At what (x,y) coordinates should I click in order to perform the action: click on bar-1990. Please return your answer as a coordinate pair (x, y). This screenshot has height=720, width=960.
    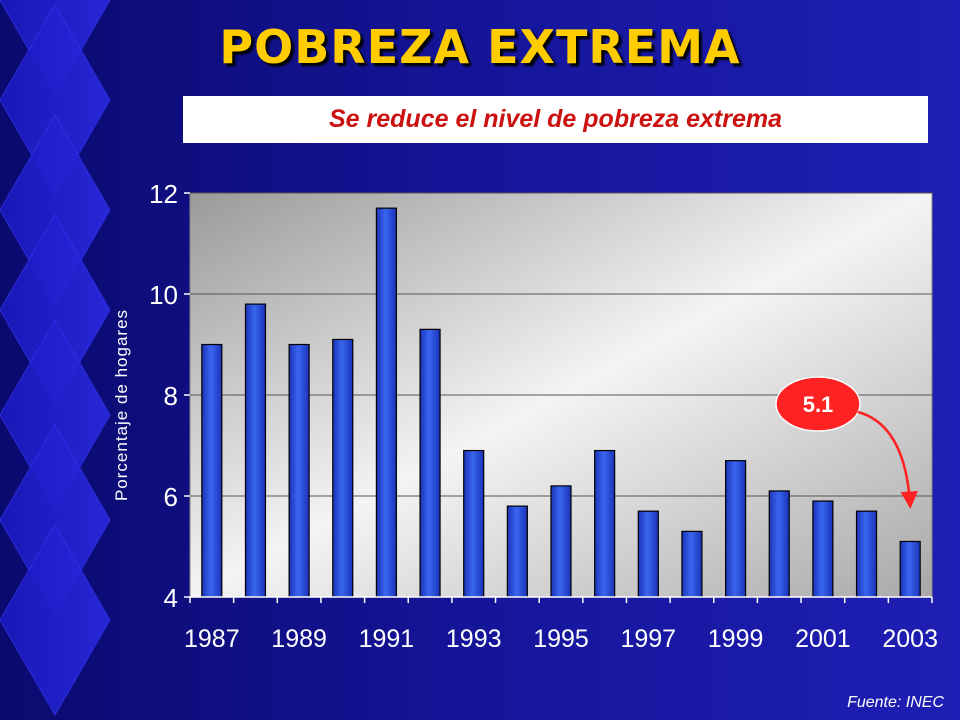
    Looking at the image, I should click on (343, 468).